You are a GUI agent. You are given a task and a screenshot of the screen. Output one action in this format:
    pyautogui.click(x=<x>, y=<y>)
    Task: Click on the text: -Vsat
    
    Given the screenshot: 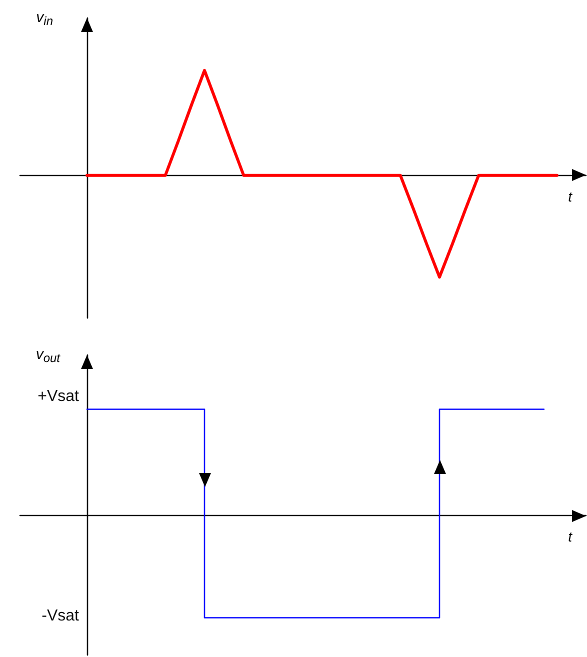 What is the action you would take?
    pyautogui.click(x=61, y=615)
    